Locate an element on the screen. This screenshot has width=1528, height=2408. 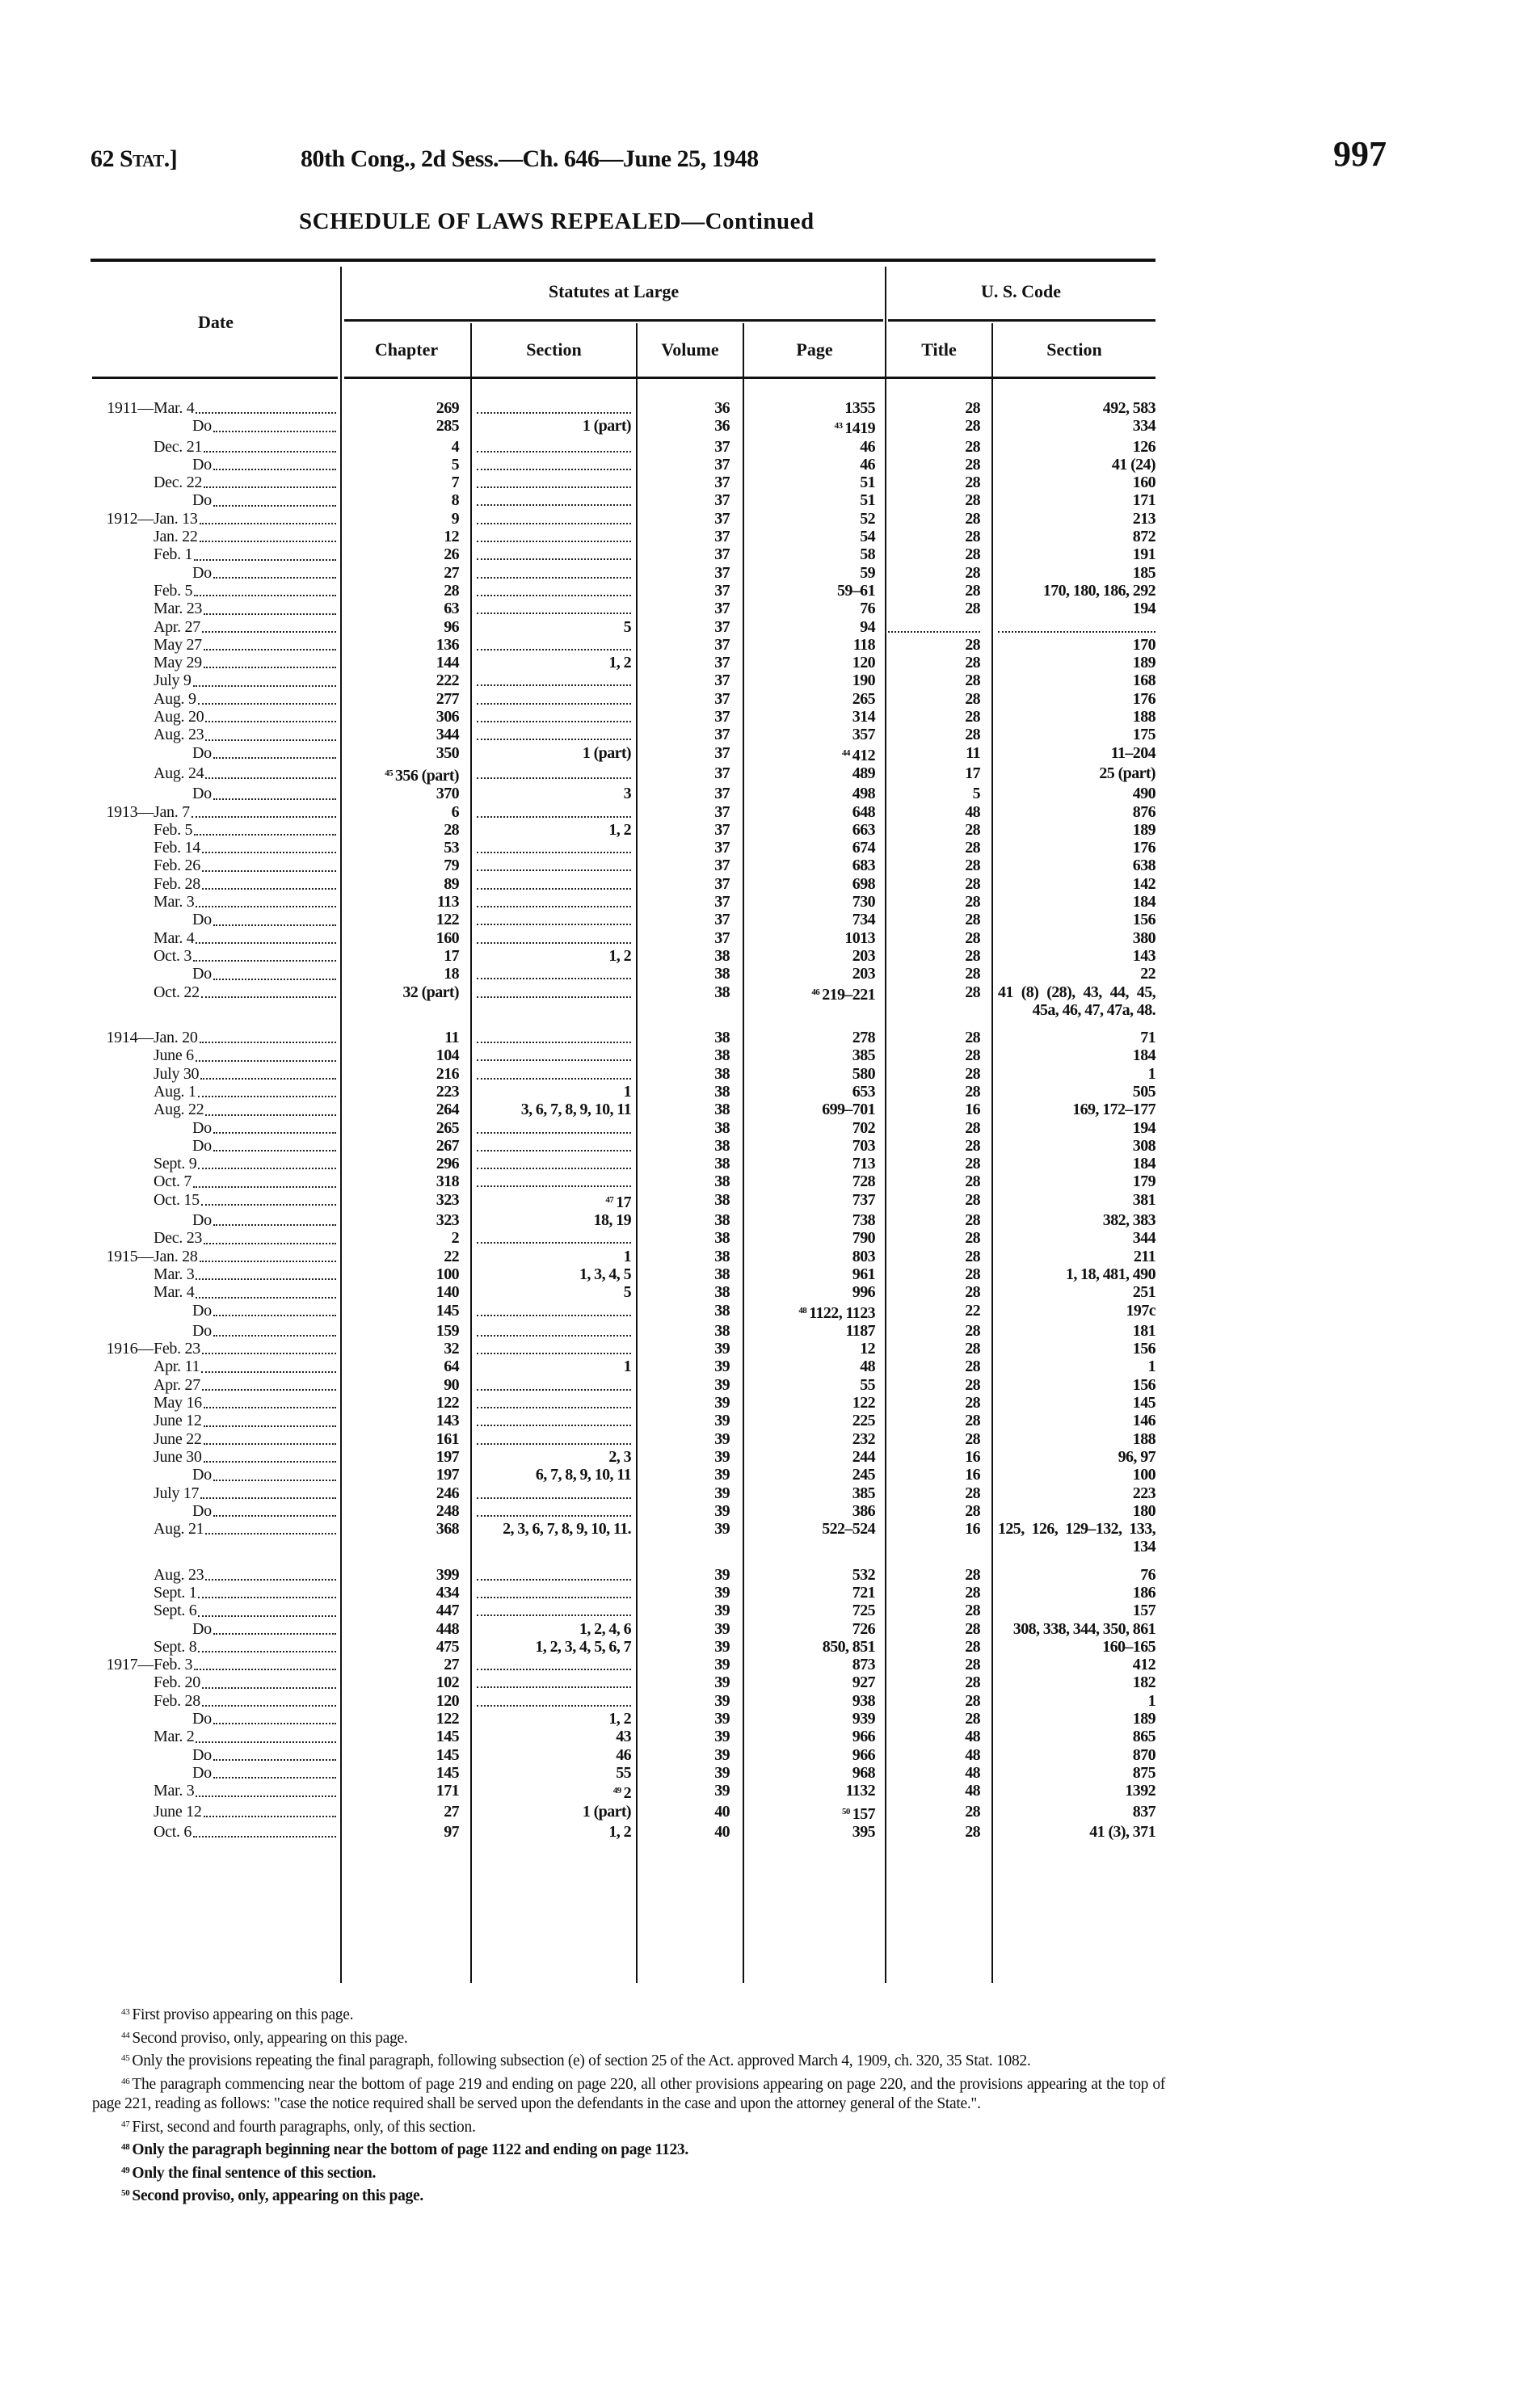
chapter-cell-value: 265 is located at coordinates (448, 1127).